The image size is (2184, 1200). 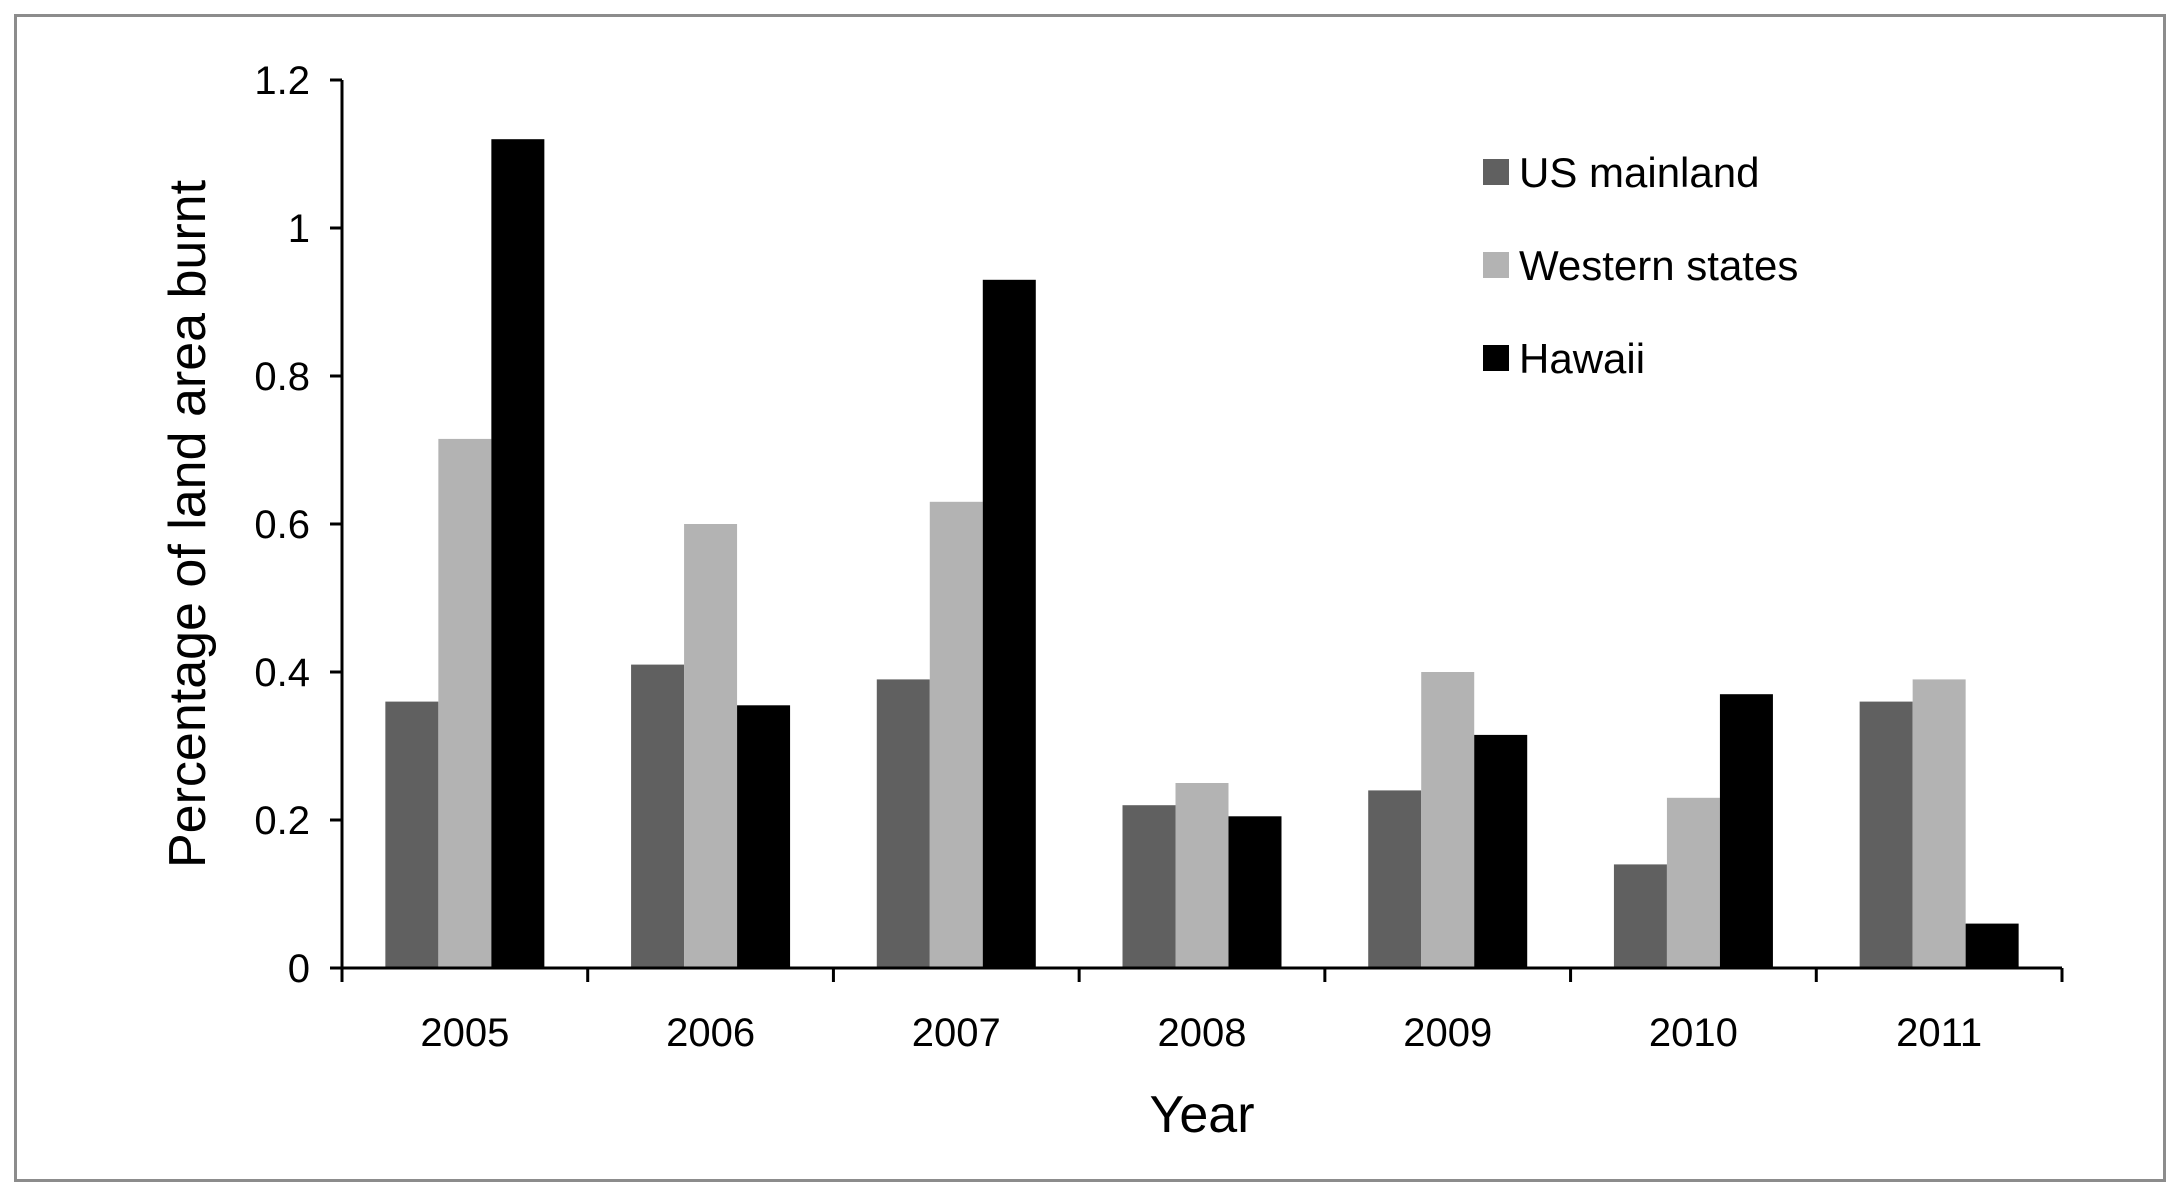 What do you see at coordinates (282, 525) in the screenshot?
I see `y-tick-label: 0.6` at bounding box center [282, 525].